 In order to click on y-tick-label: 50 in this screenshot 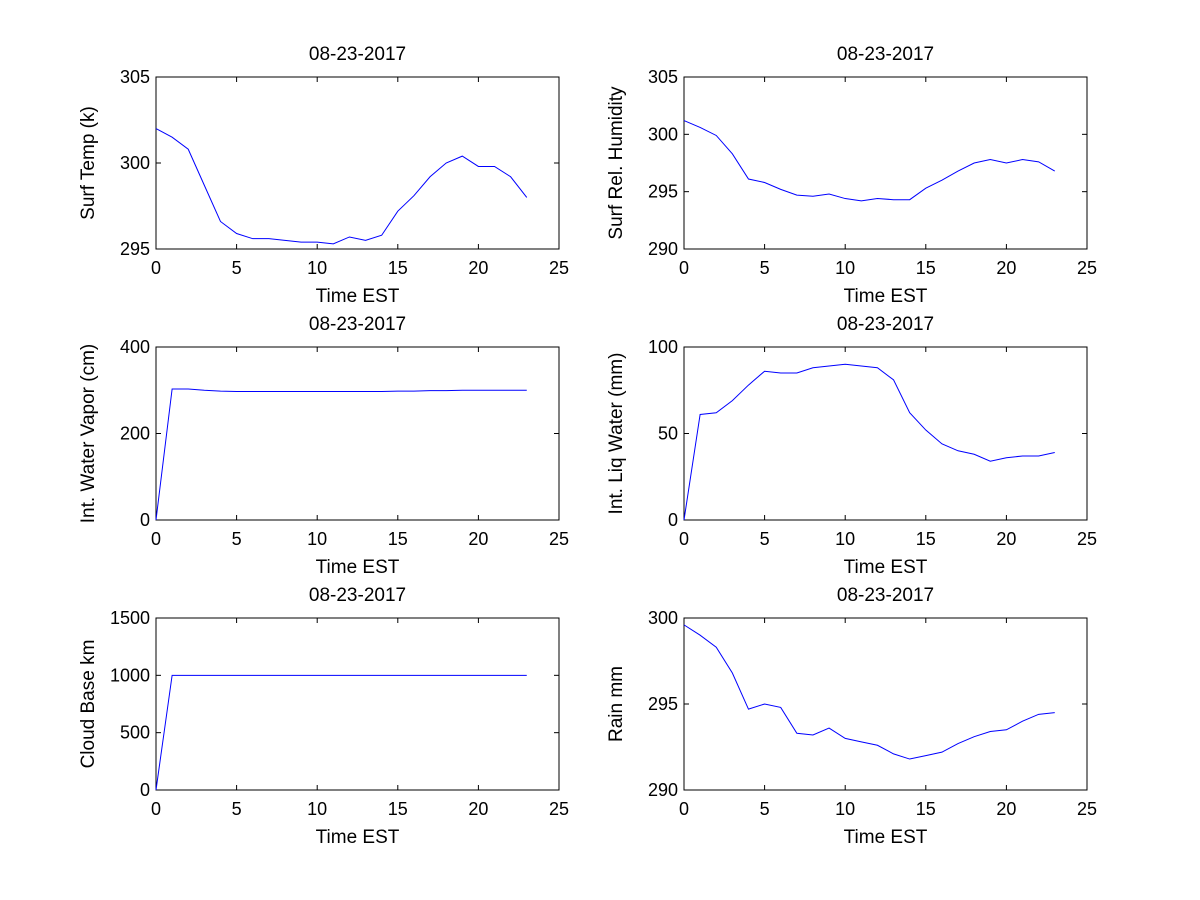, I will do `click(668, 434)`.